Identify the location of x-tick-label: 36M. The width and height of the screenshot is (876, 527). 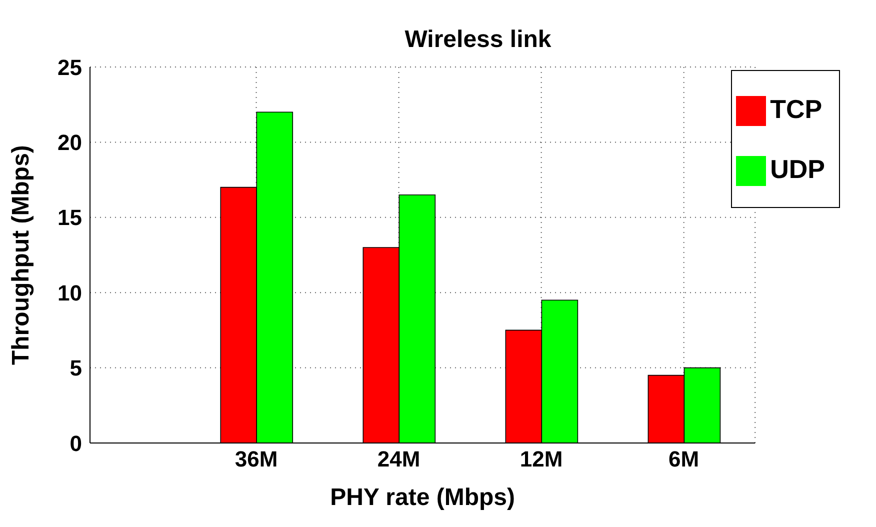
(256, 459).